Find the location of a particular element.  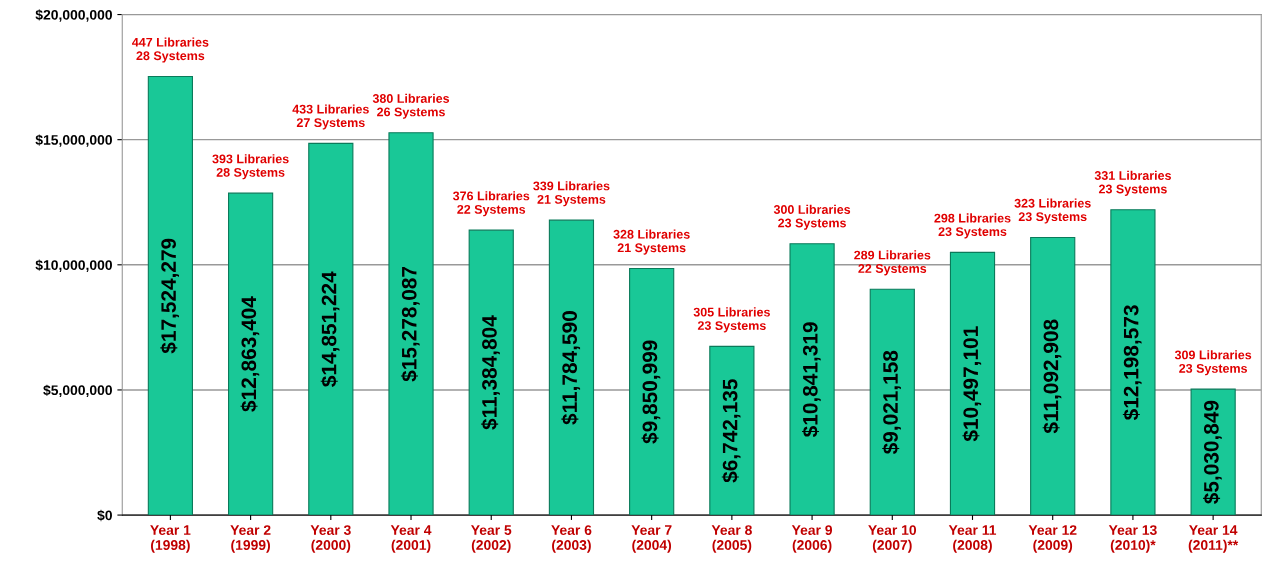

data-label: $12,198,573 is located at coordinates (1132, 363).